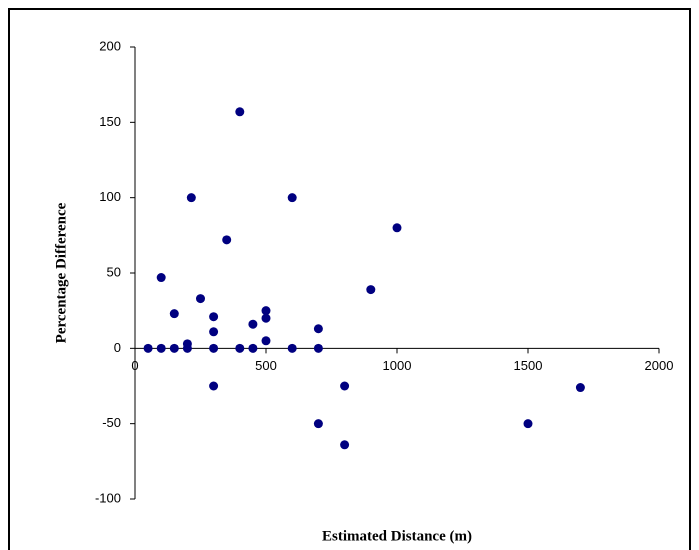 This screenshot has height=550, width=699. I want to click on y-tick-label: 0, so click(117, 347).